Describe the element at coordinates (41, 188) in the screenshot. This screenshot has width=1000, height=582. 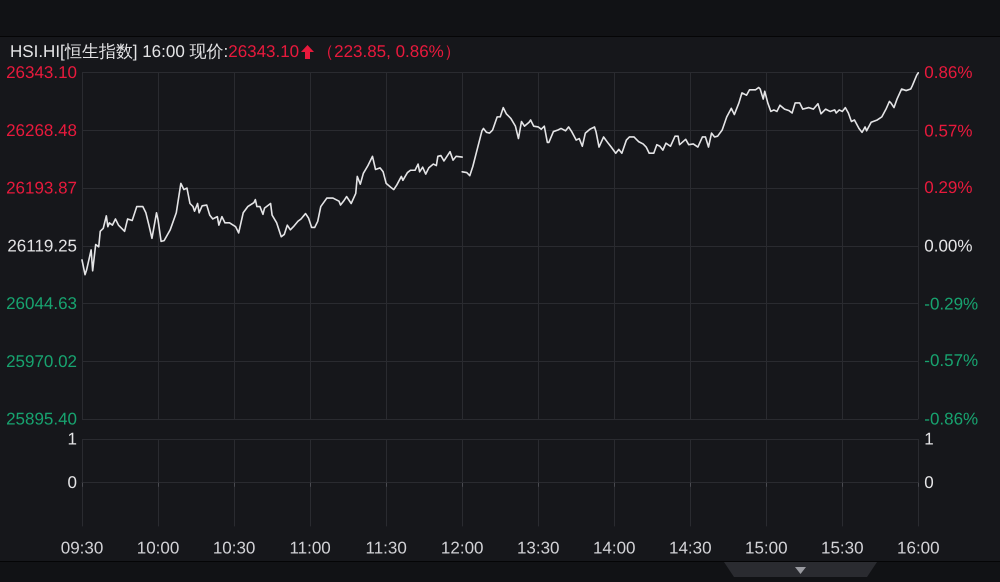
I see `y-tick-label: 26193.87` at that location.